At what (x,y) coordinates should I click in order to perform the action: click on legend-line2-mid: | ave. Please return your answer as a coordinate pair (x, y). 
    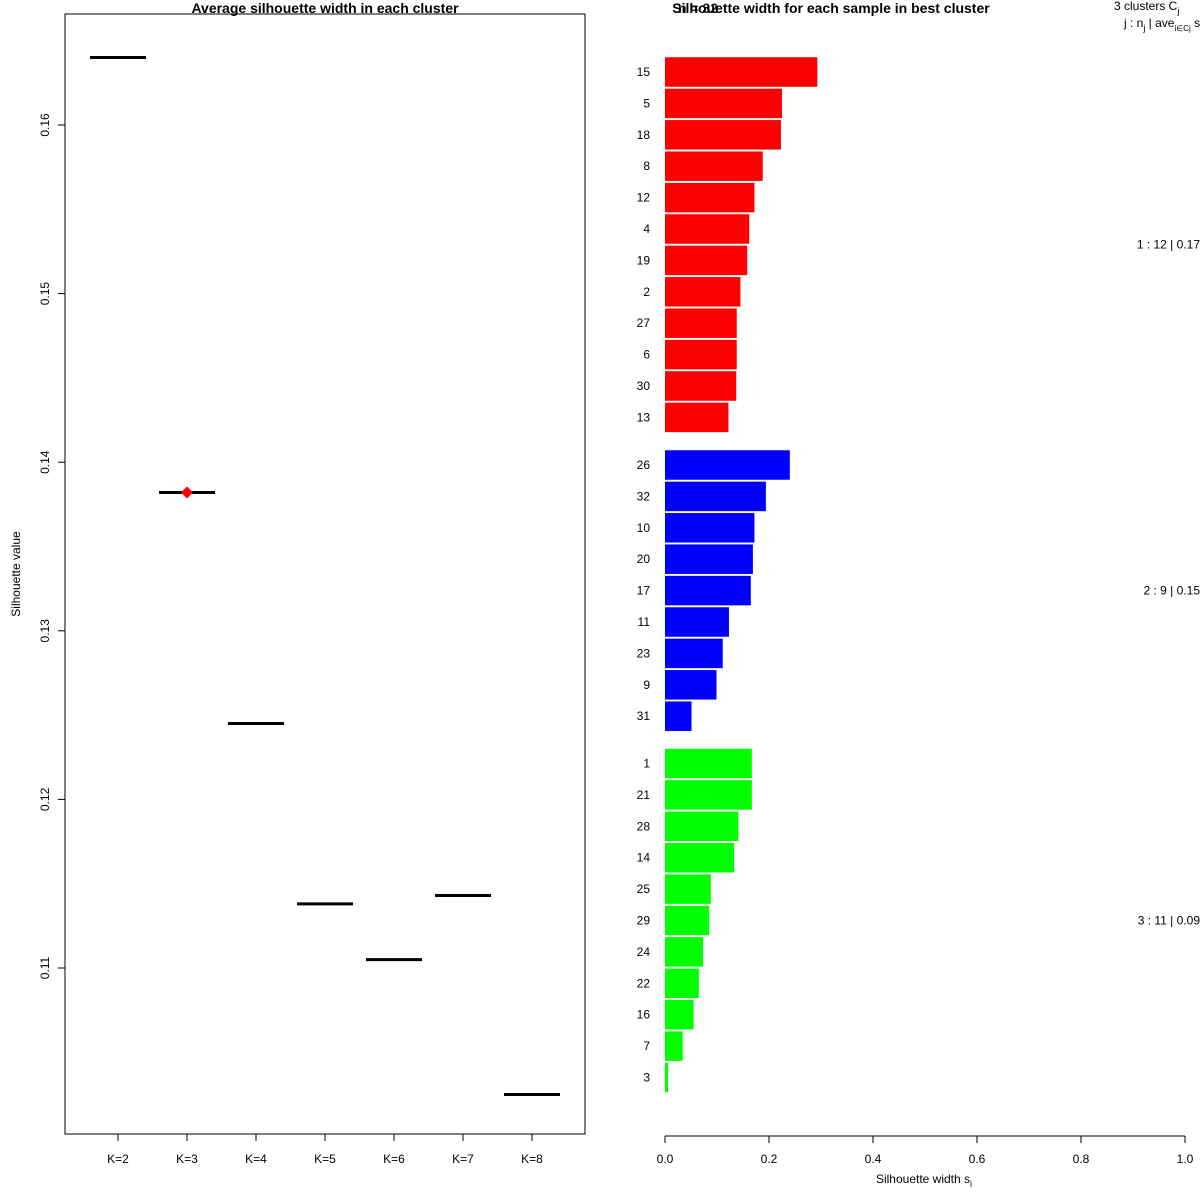
    Looking at the image, I should click on (1159, 23).